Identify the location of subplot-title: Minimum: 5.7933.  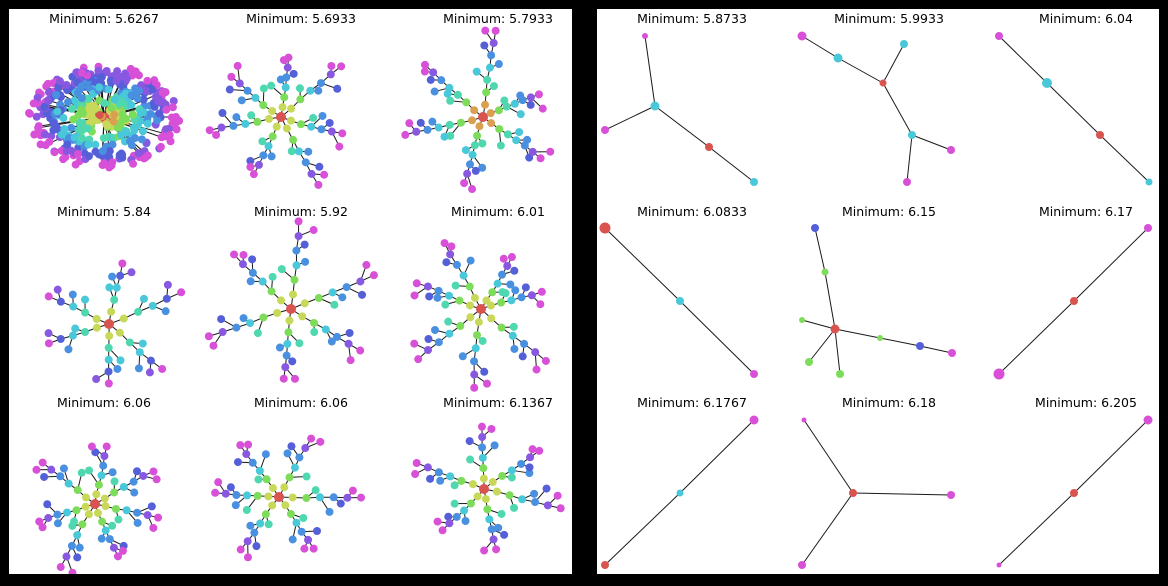
(498, 18).